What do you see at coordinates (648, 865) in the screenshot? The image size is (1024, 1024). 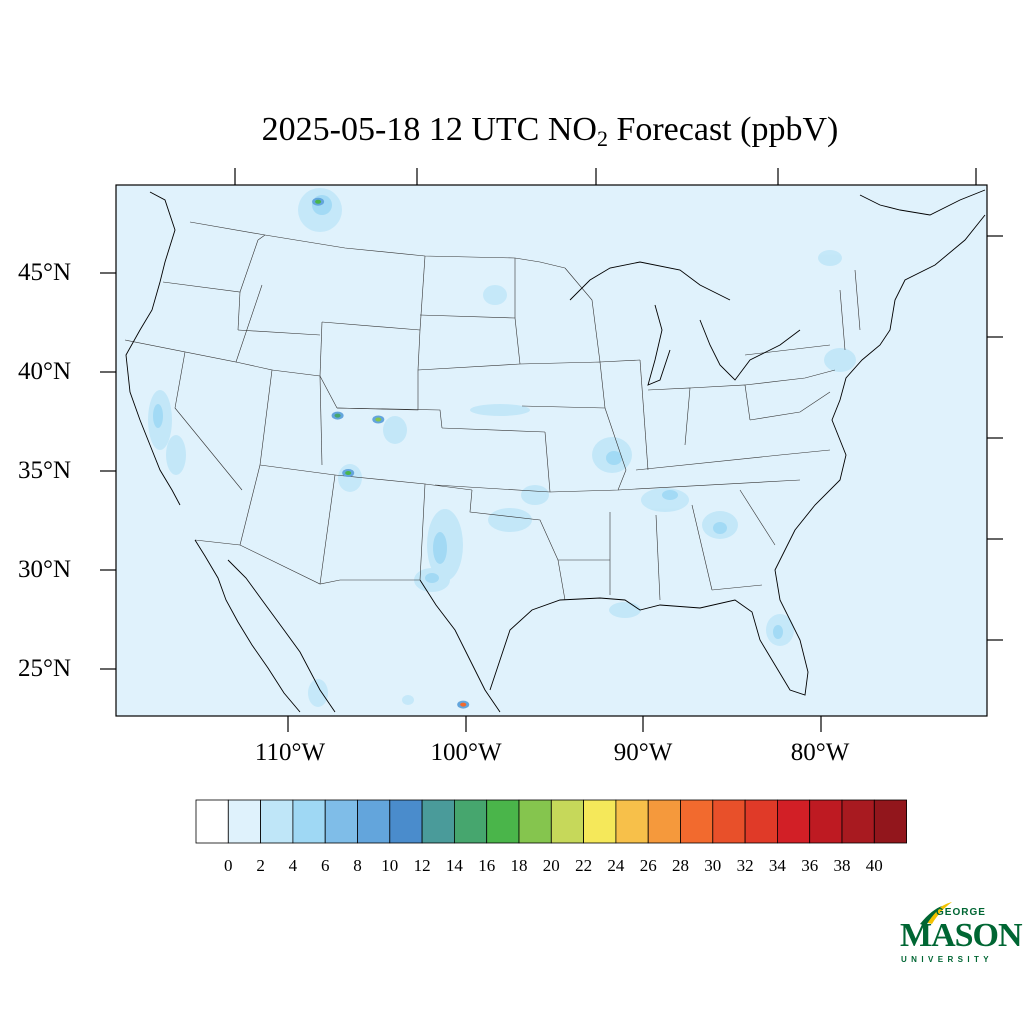 I see `colorbar-tick-label: 26` at bounding box center [648, 865].